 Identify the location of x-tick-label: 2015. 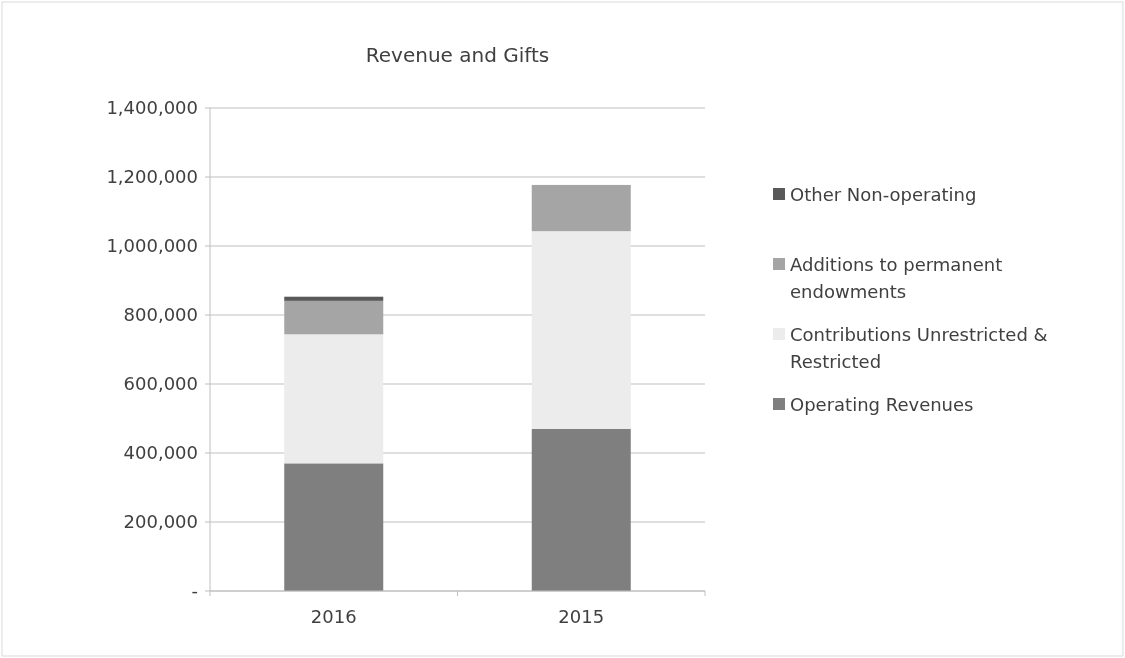
(581, 616).